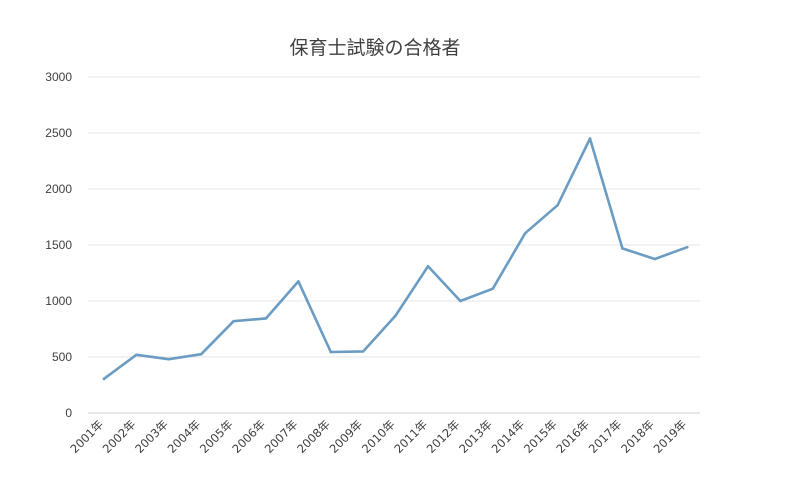 This screenshot has height=489, width=800. I want to click on x-tick-label: 2012年, so click(443, 436).